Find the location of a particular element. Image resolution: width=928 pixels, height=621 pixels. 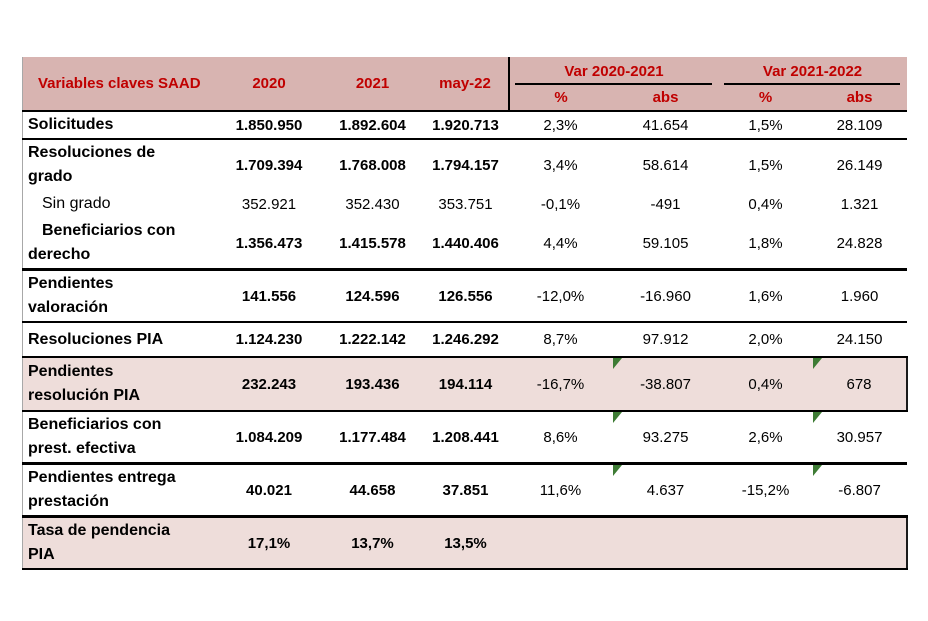

cell-value: -38.807 is located at coordinates (665, 384).